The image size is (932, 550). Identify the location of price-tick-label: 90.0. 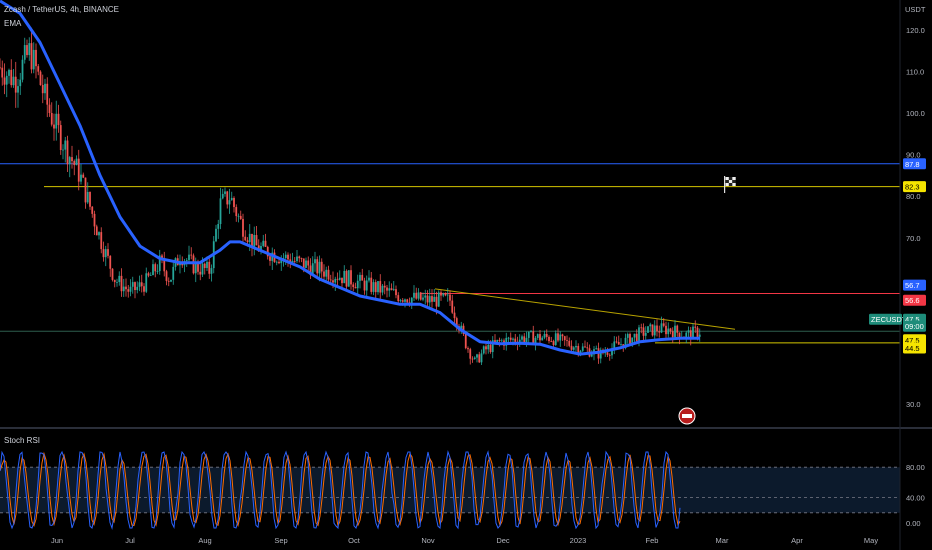
(913, 155).